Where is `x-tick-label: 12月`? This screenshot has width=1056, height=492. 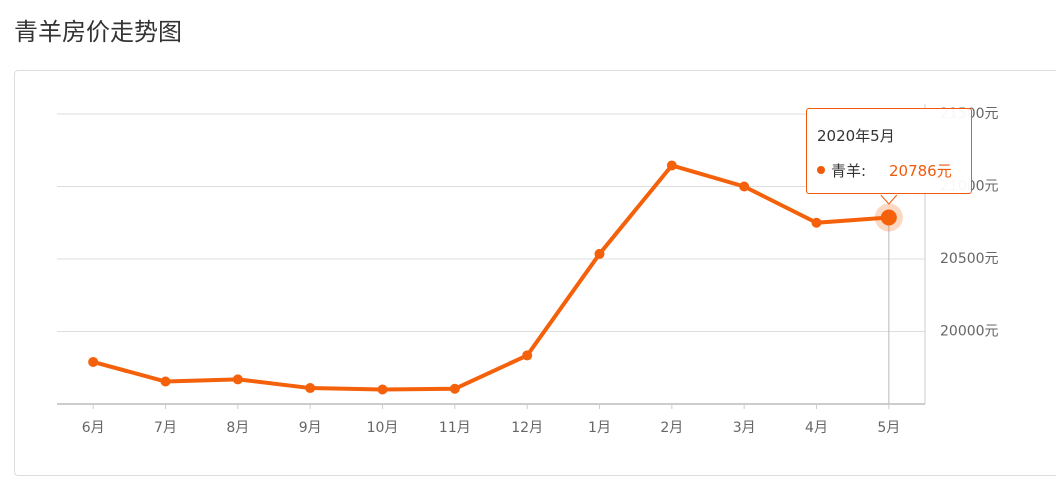
x-tick-label: 12月 is located at coordinates (527, 428).